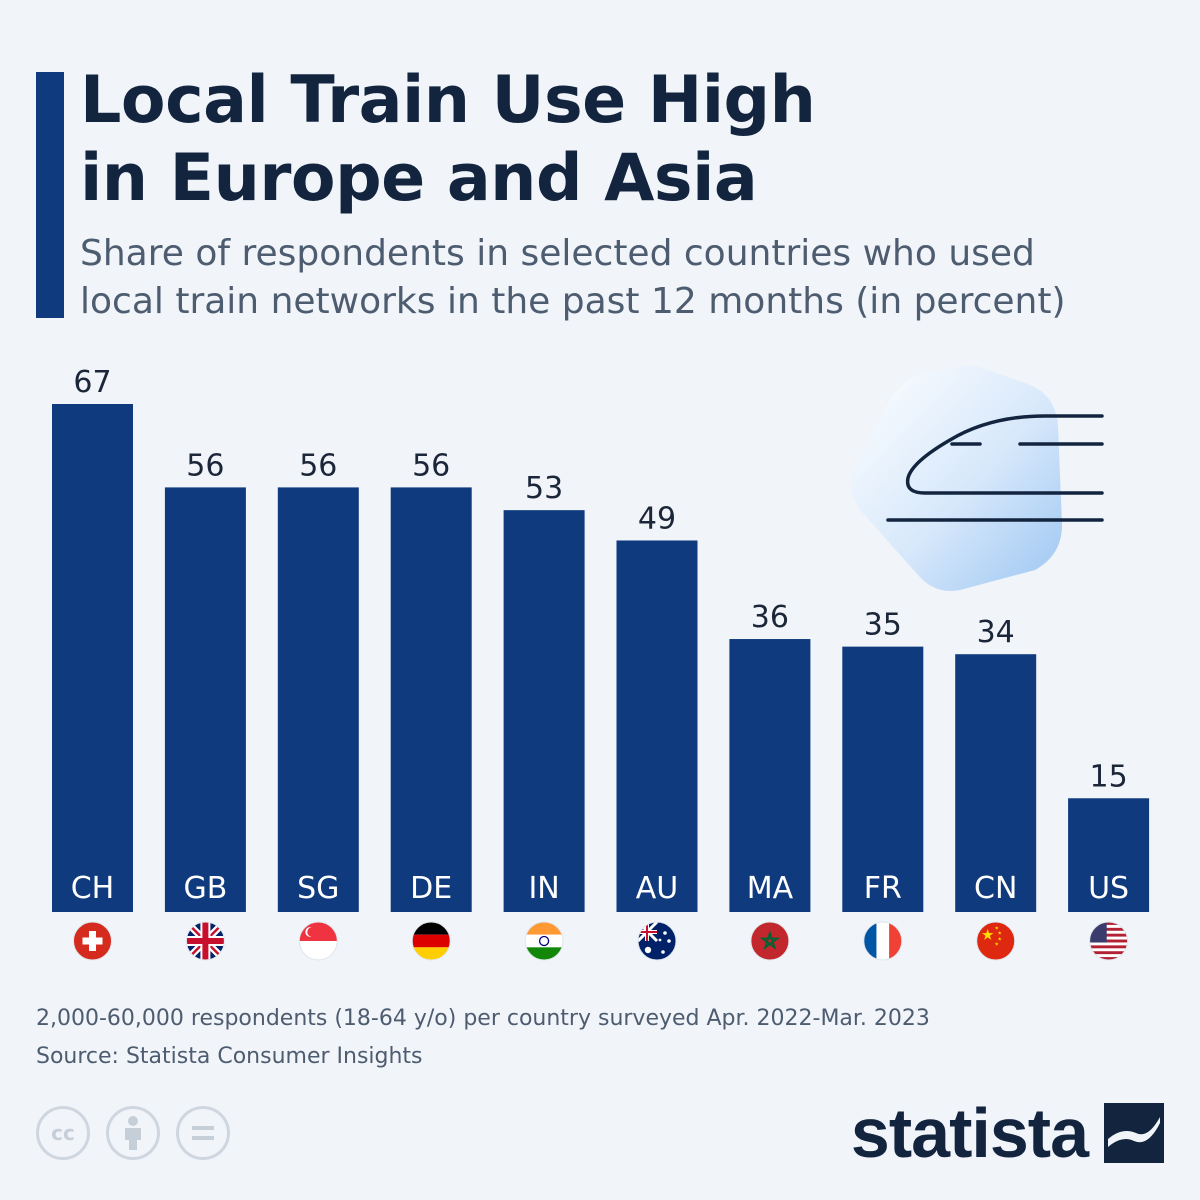 The image size is (1200, 1200). What do you see at coordinates (770, 775) in the screenshot?
I see `bar-ma` at bounding box center [770, 775].